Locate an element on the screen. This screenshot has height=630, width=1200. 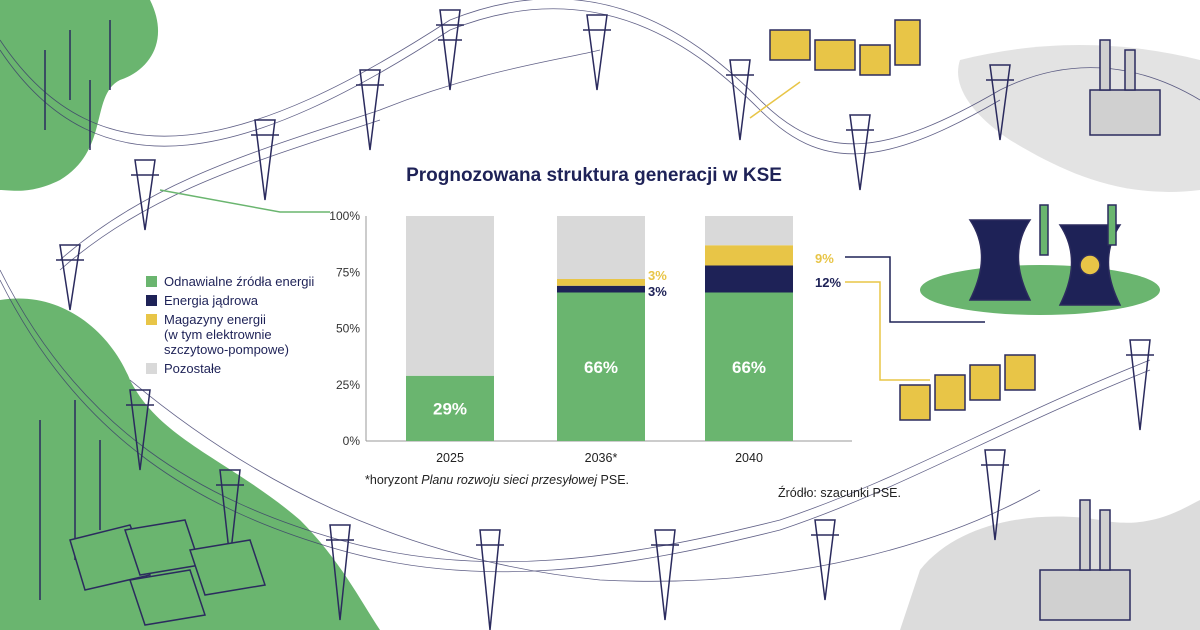
legend-label: Odnawialne źródła energii is located at coordinates (239, 281).